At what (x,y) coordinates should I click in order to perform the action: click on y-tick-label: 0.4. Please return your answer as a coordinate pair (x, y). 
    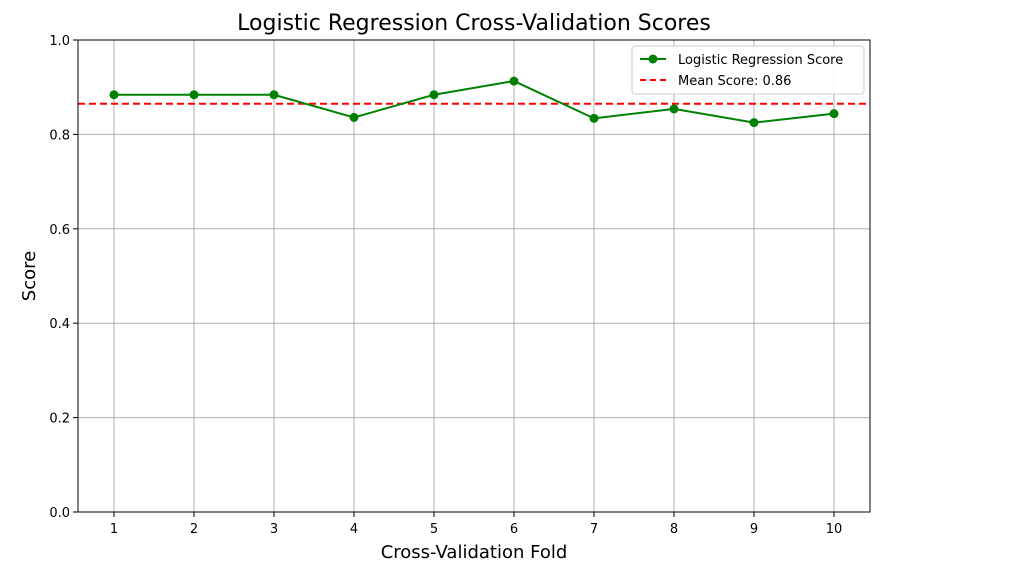
    Looking at the image, I should click on (59, 324).